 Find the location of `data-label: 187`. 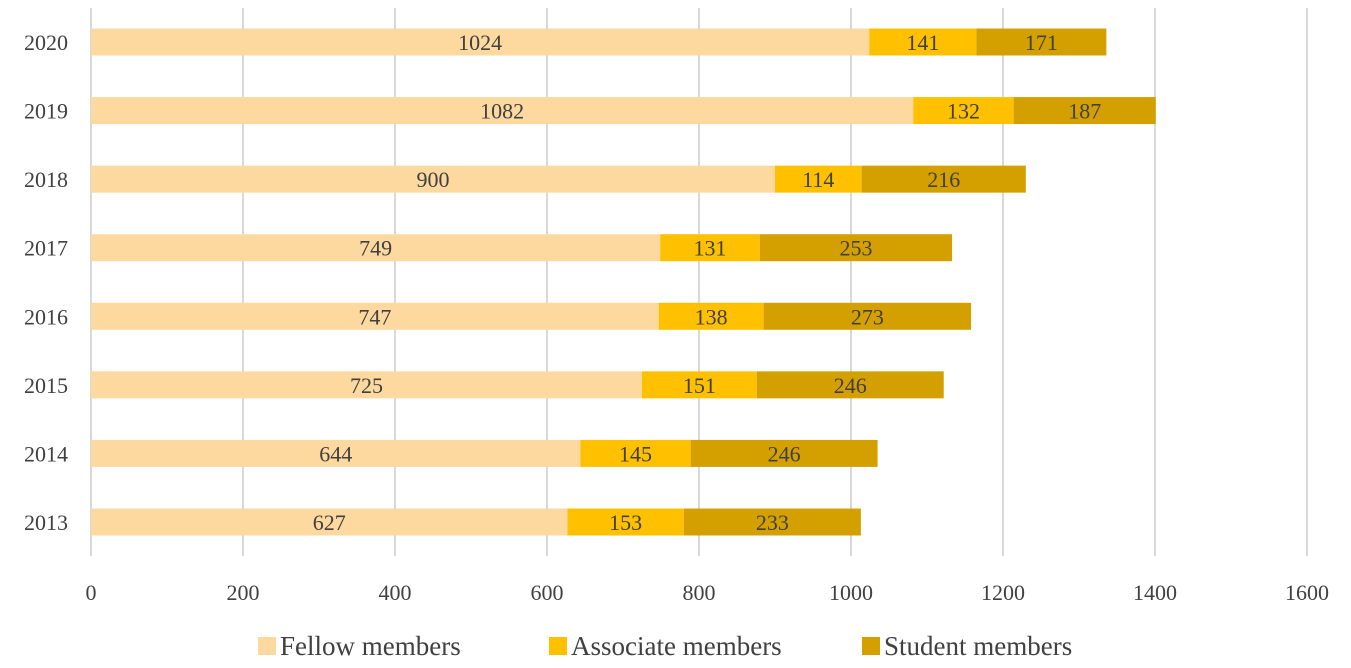

data-label: 187 is located at coordinates (1084, 111).